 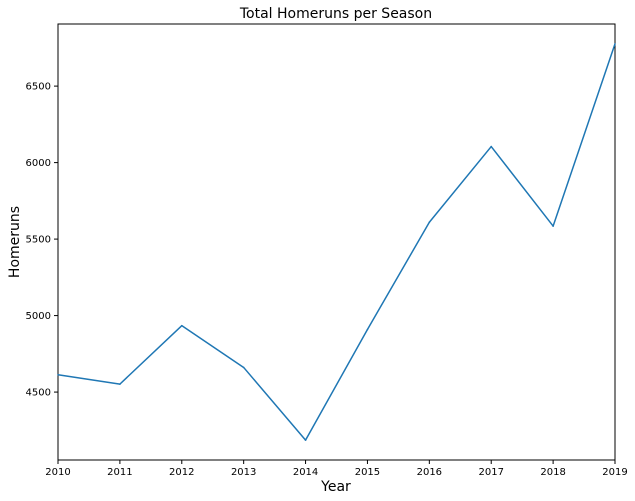 What do you see at coordinates (38, 393) in the screenshot?
I see `y-tick-label: 4500` at bounding box center [38, 393].